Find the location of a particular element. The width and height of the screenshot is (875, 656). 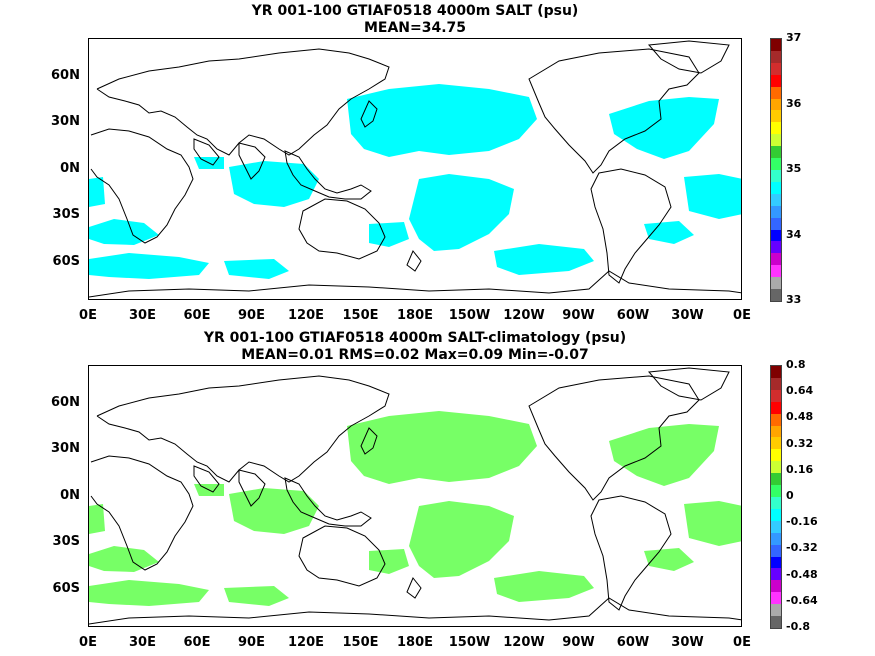

latitude-label: 60N is located at coordinates (65, 402).